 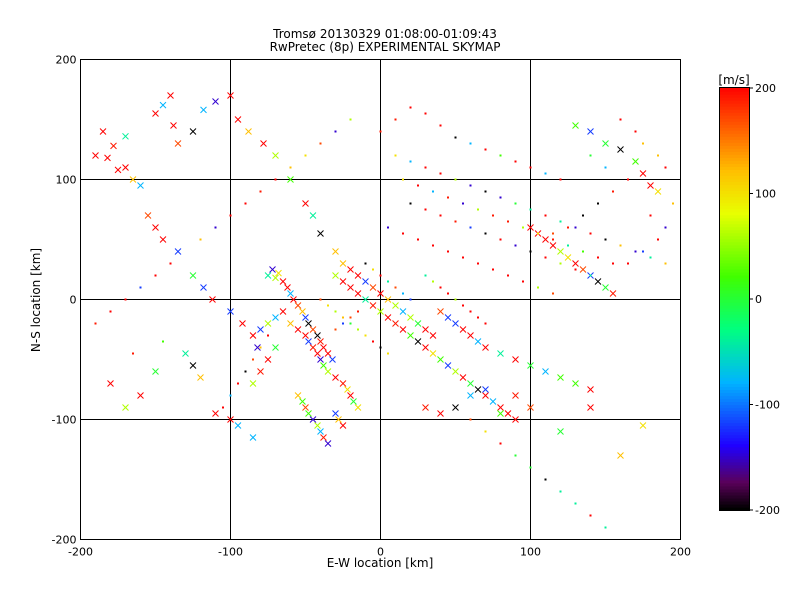 I want to click on colorbar-tick-label: 0, so click(x=758, y=299).